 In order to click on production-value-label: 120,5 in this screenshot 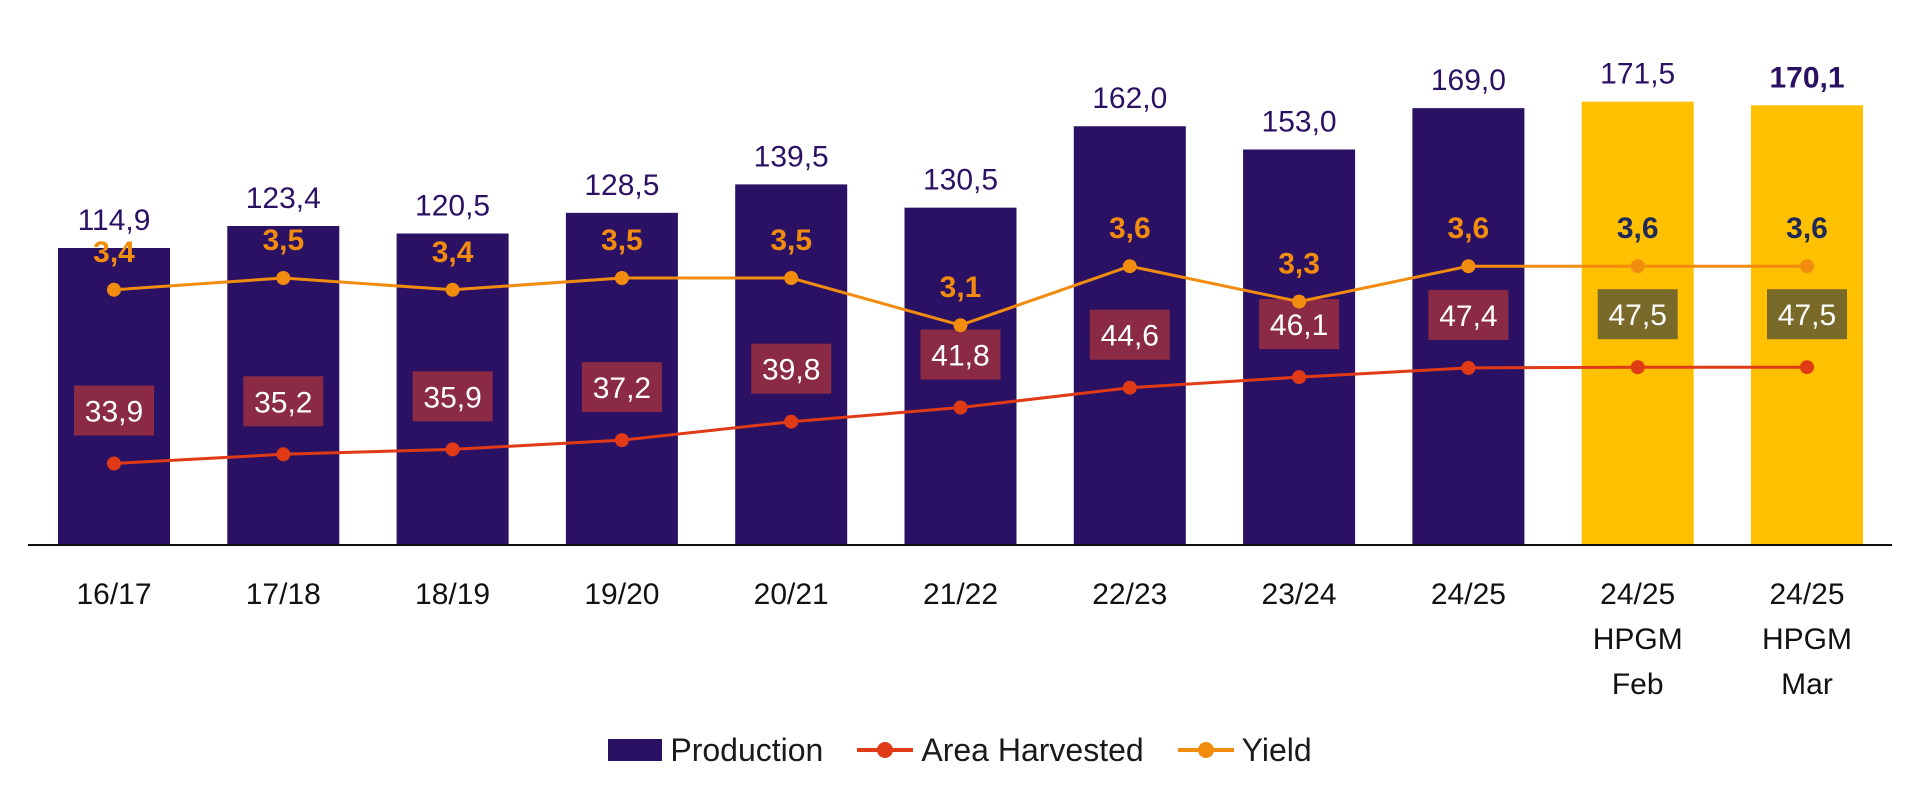, I will do `click(452, 206)`.